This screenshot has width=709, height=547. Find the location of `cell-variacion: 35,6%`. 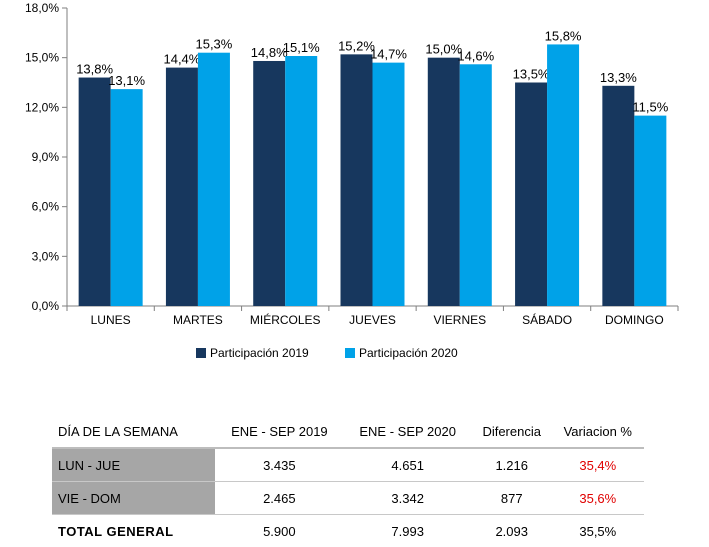

cell-variacion: 35,6% is located at coordinates (598, 498).